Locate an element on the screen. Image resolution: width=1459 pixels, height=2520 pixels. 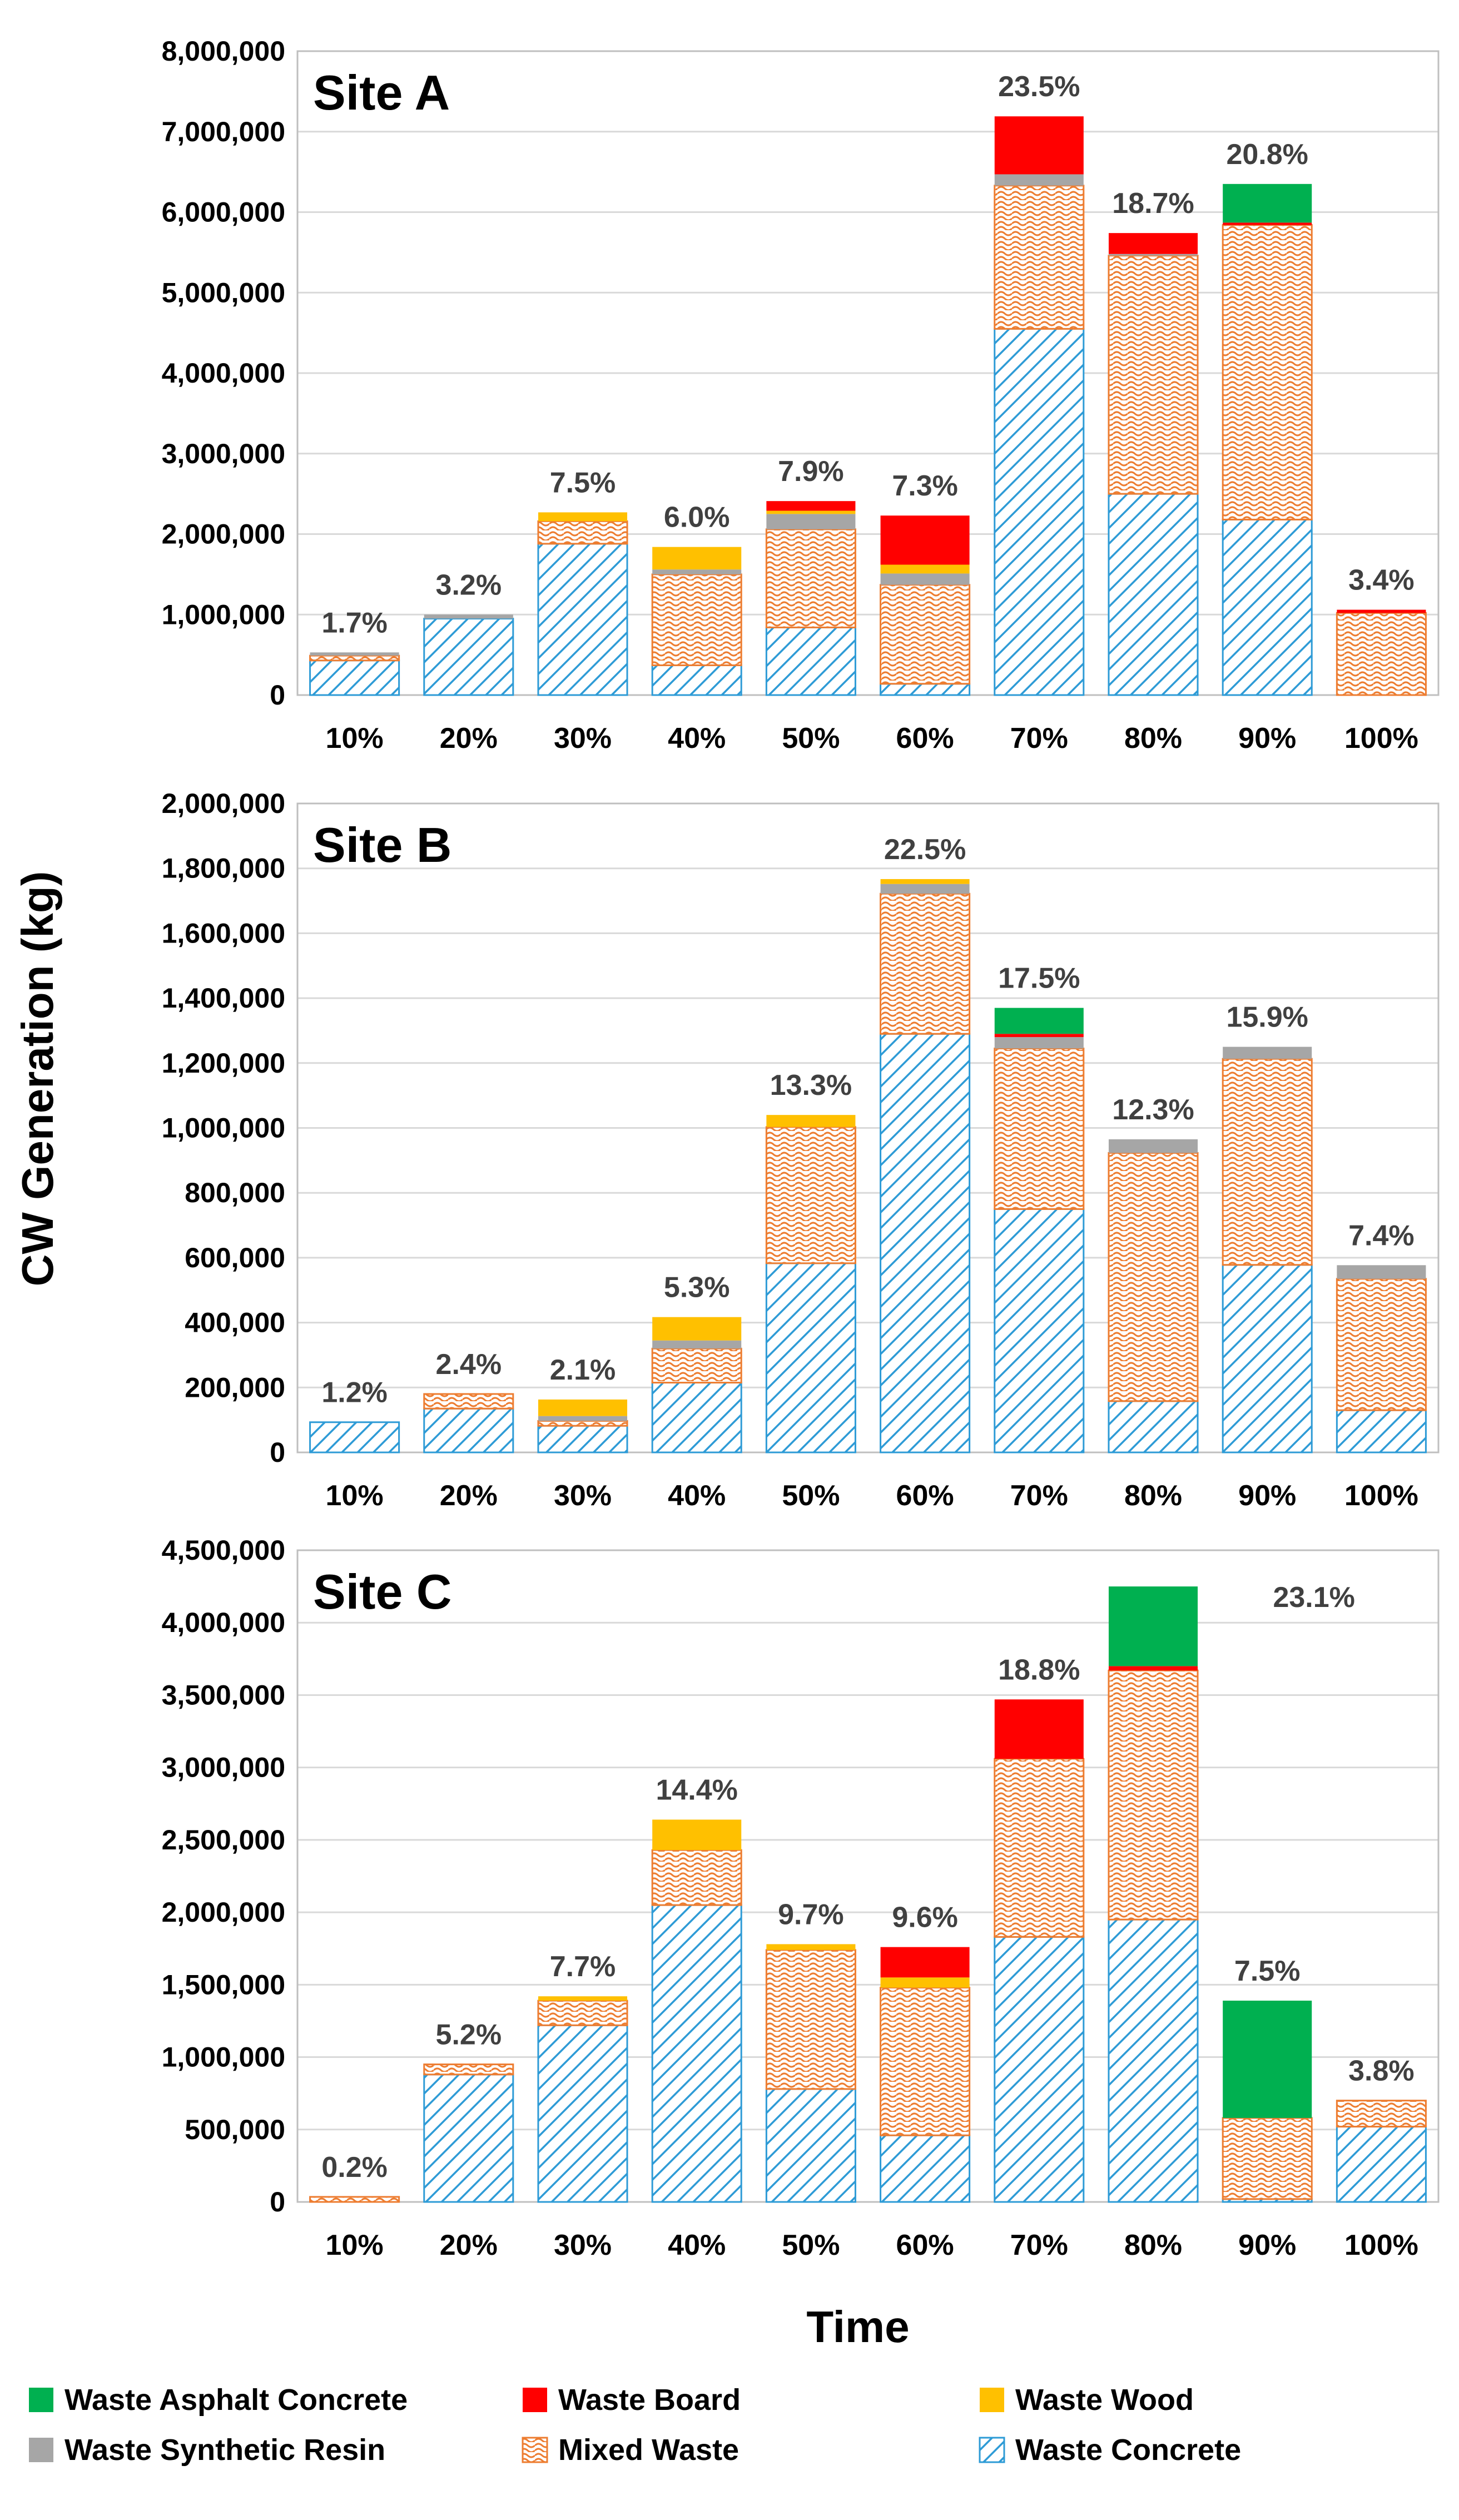
legend-swatch-waste-concrete is located at coordinates (992, 2450).